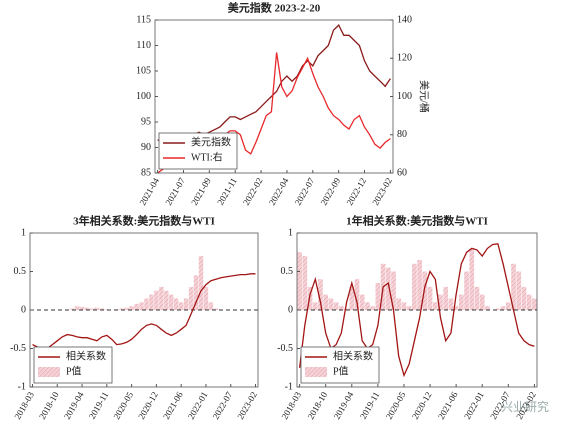 This screenshot has width=567, height=429. I want to click on legend-box, so click(198, 151).